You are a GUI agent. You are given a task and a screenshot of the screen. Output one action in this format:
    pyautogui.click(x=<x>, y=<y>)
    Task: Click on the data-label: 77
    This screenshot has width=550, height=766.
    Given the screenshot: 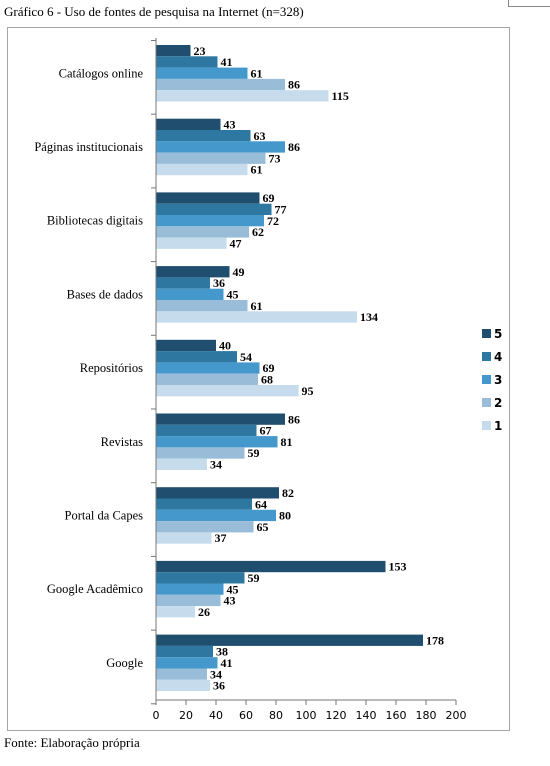 What is the action you would take?
    pyautogui.click(x=281, y=210)
    